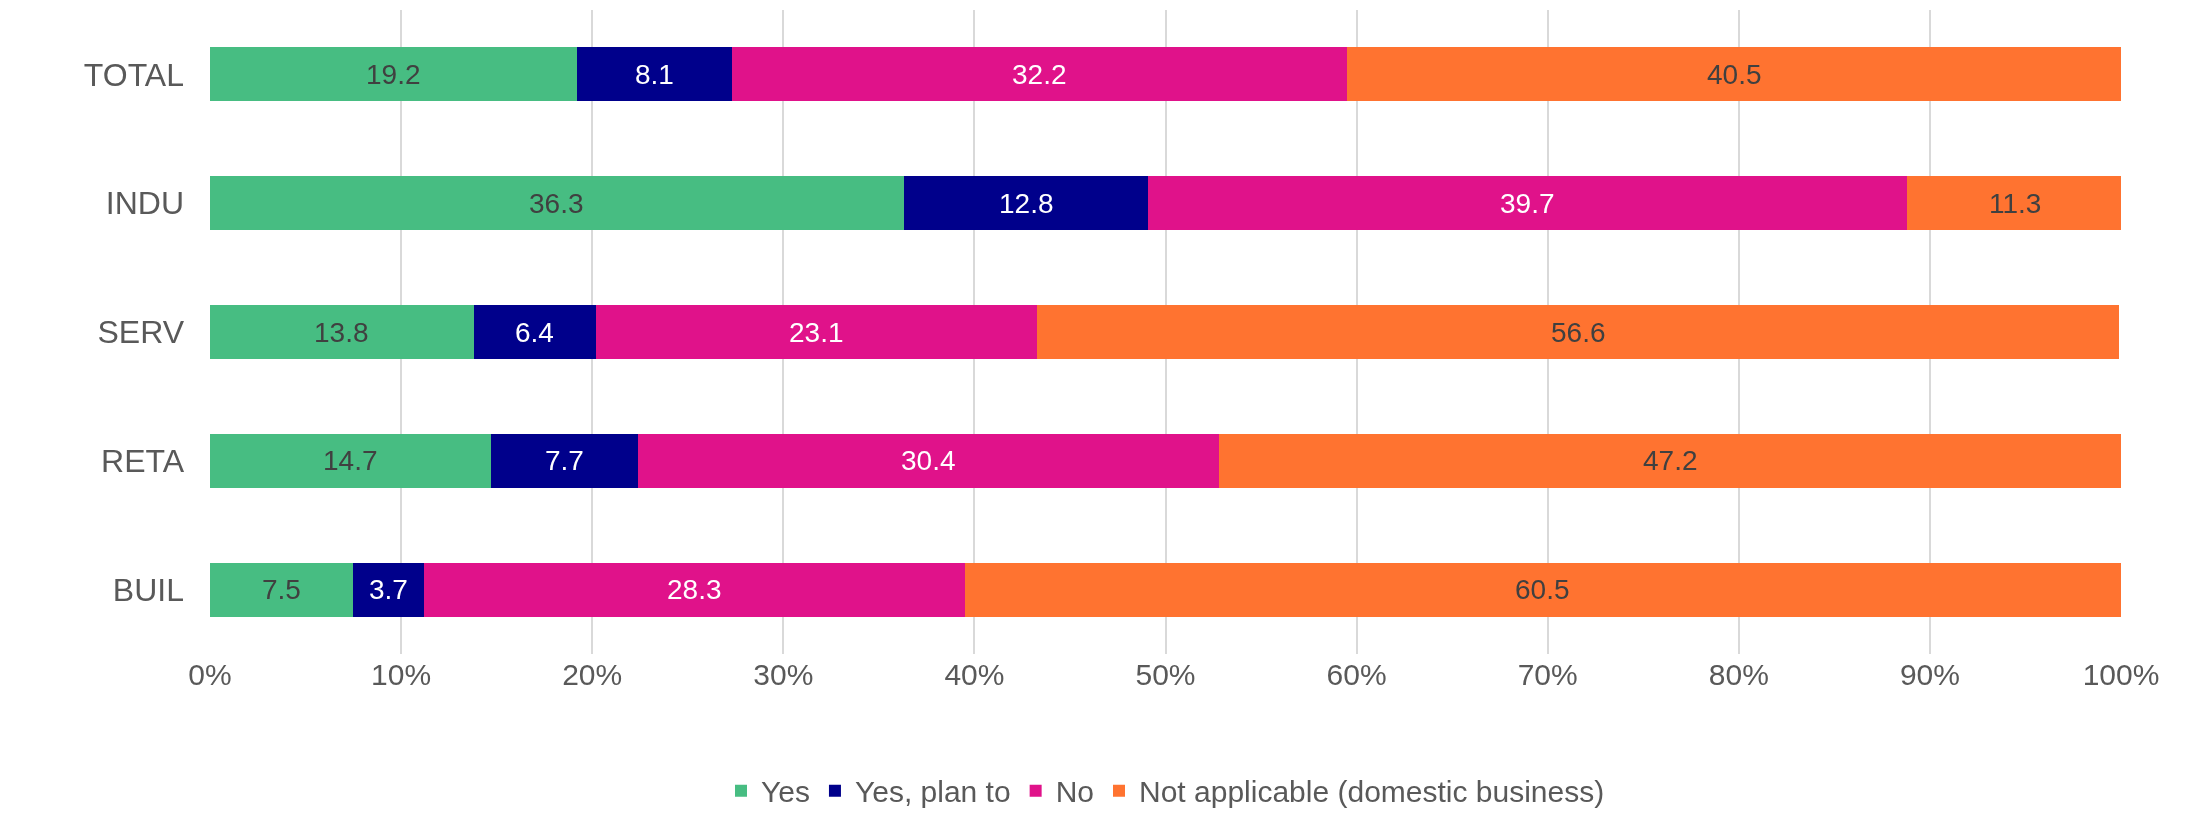 This screenshot has height=825, width=2206. I want to click on data-label: 6.4, so click(534, 332).